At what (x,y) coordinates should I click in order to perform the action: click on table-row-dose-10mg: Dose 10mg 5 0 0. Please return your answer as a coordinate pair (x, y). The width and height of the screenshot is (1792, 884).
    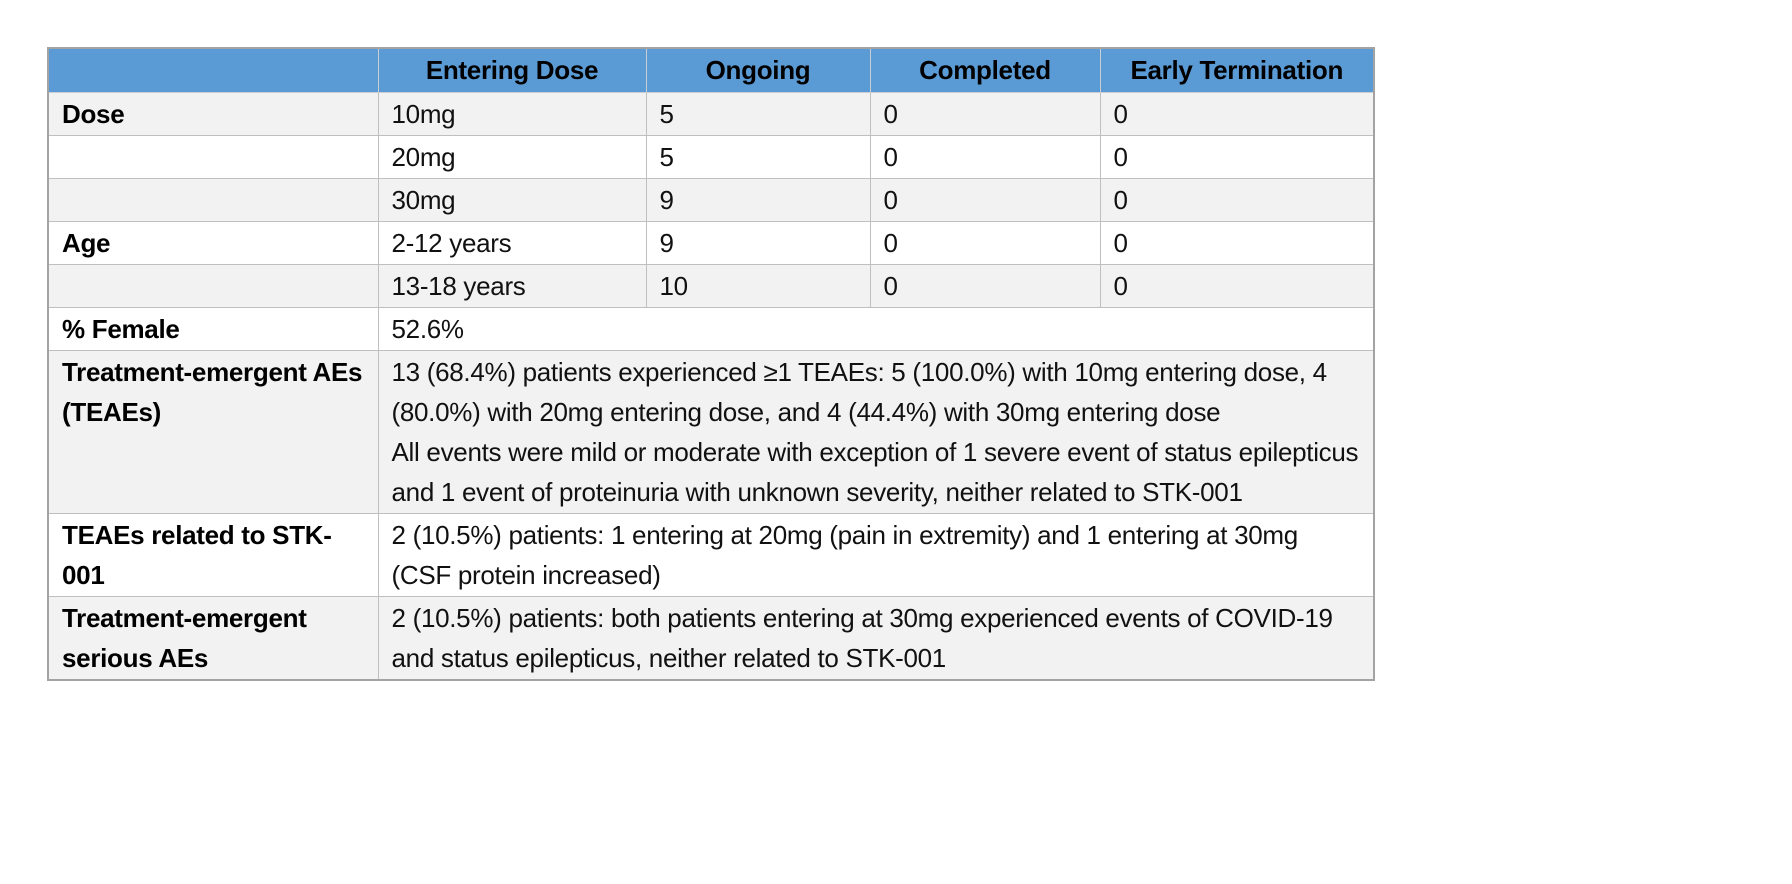
    Looking at the image, I should click on (711, 114).